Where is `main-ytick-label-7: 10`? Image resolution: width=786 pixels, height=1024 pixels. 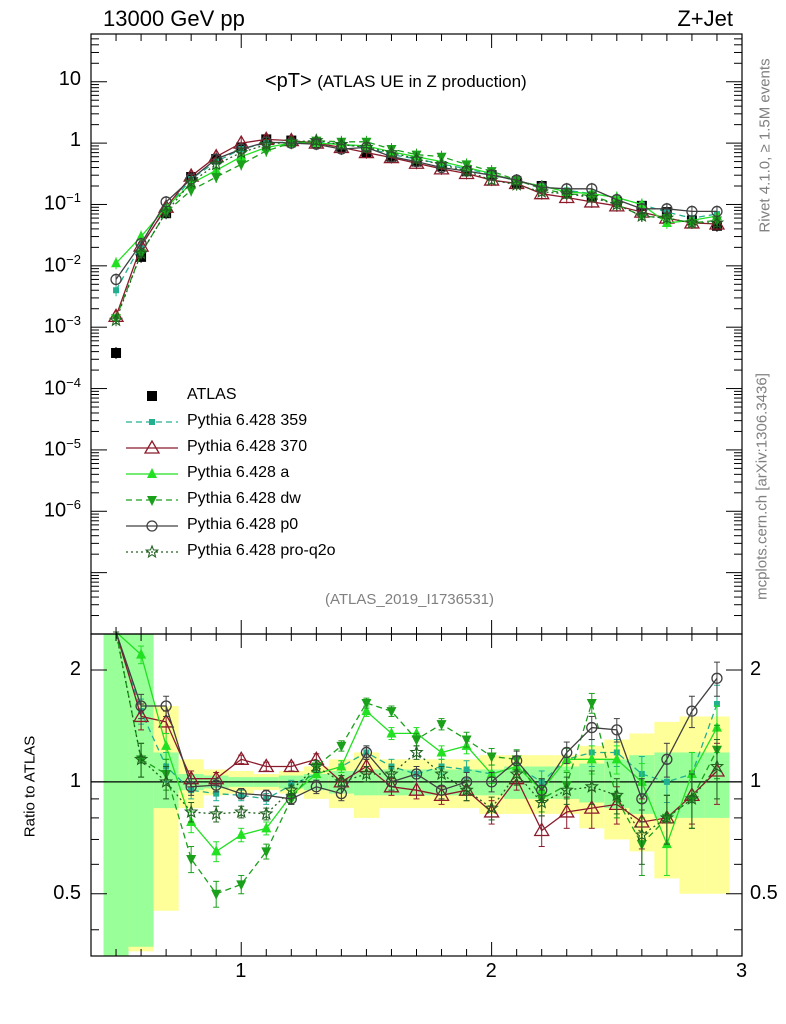
main-ytick-label-7: 10 is located at coordinates (70, 79).